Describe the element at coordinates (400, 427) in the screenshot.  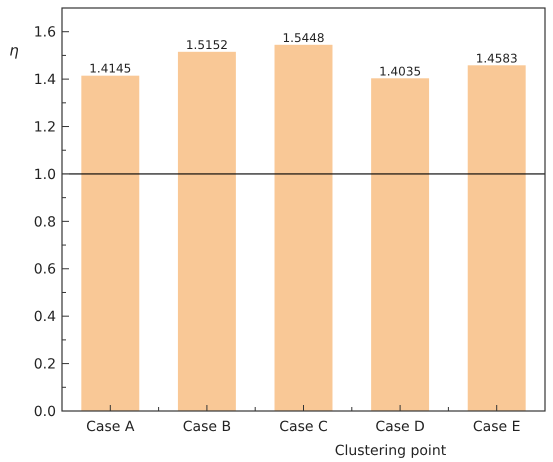
I see `x-tick-label: Case D` at that location.